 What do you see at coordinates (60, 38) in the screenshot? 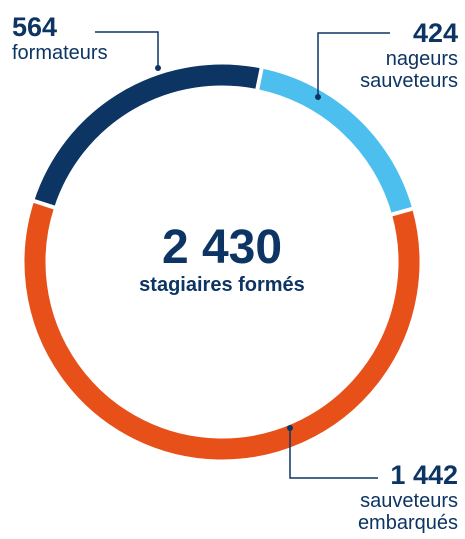
I see `segment-label: 564 formateurs` at bounding box center [60, 38].